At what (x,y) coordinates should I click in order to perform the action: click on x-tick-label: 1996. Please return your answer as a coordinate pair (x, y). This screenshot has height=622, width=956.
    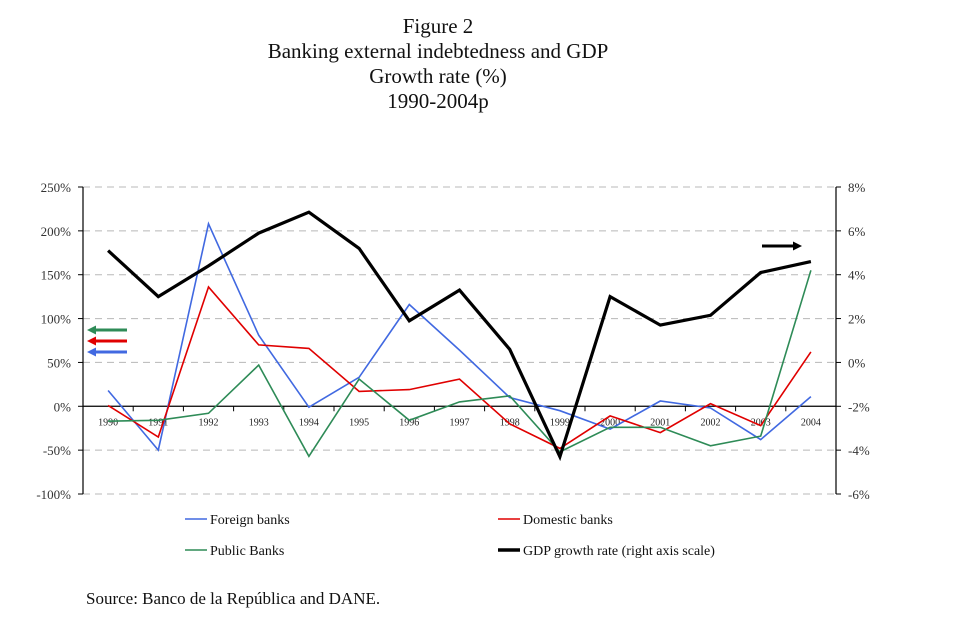
    Looking at the image, I should click on (409, 422).